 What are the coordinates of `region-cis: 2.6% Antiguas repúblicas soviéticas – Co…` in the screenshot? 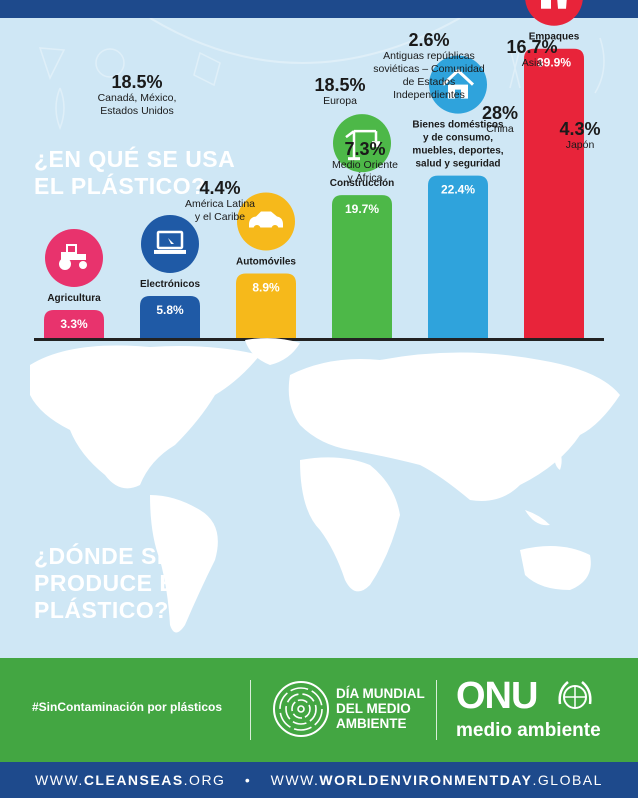 It's located at (429, 66).